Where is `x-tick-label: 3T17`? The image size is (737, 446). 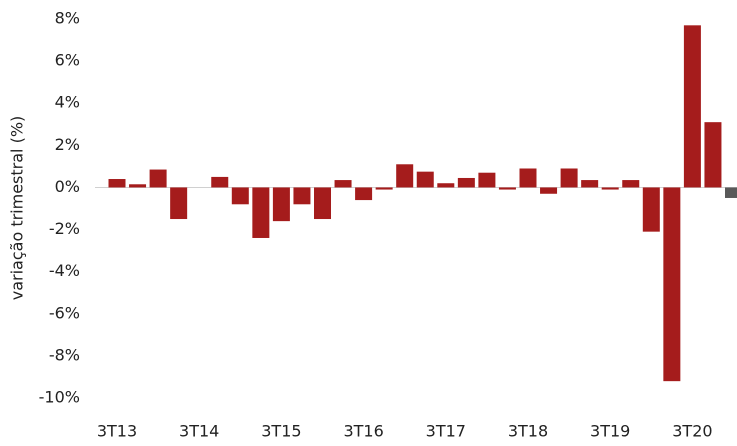
x-tick-label: 3T17 is located at coordinates (446, 431).